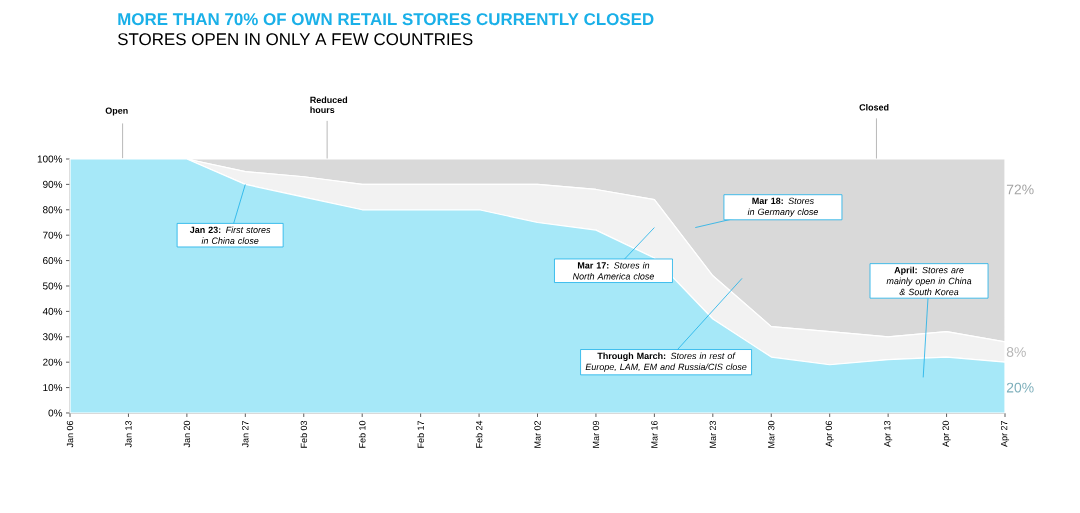 The width and height of the screenshot is (1080, 513). I want to click on x-tick-label: Jan 20, so click(187, 434).